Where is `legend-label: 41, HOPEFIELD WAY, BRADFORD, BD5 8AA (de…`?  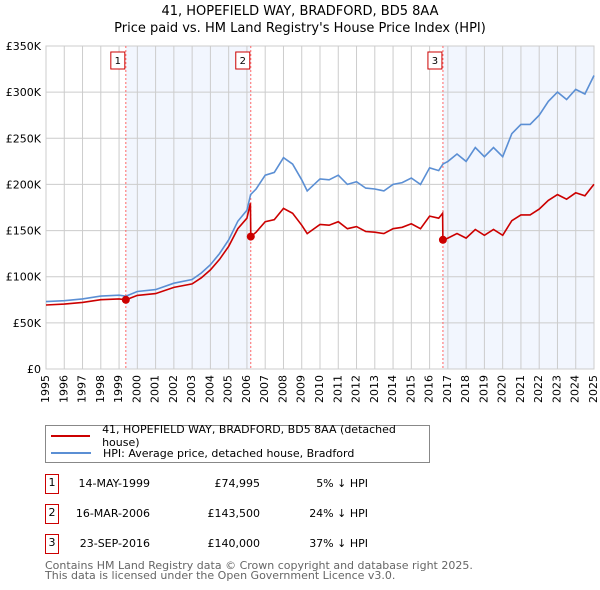
legend-label: 41, HOPEFIELD WAY, BRADFORD, BD5 8AA (de… is located at coordinates (249, 436).